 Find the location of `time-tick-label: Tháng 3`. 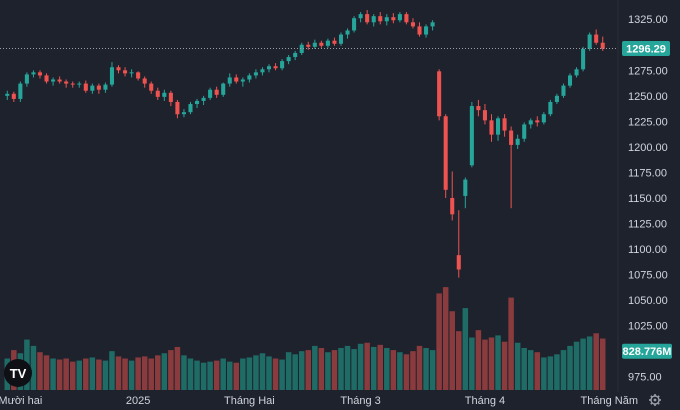

time-tick-label: Tháng 3 is located at coordinates (360, 401).